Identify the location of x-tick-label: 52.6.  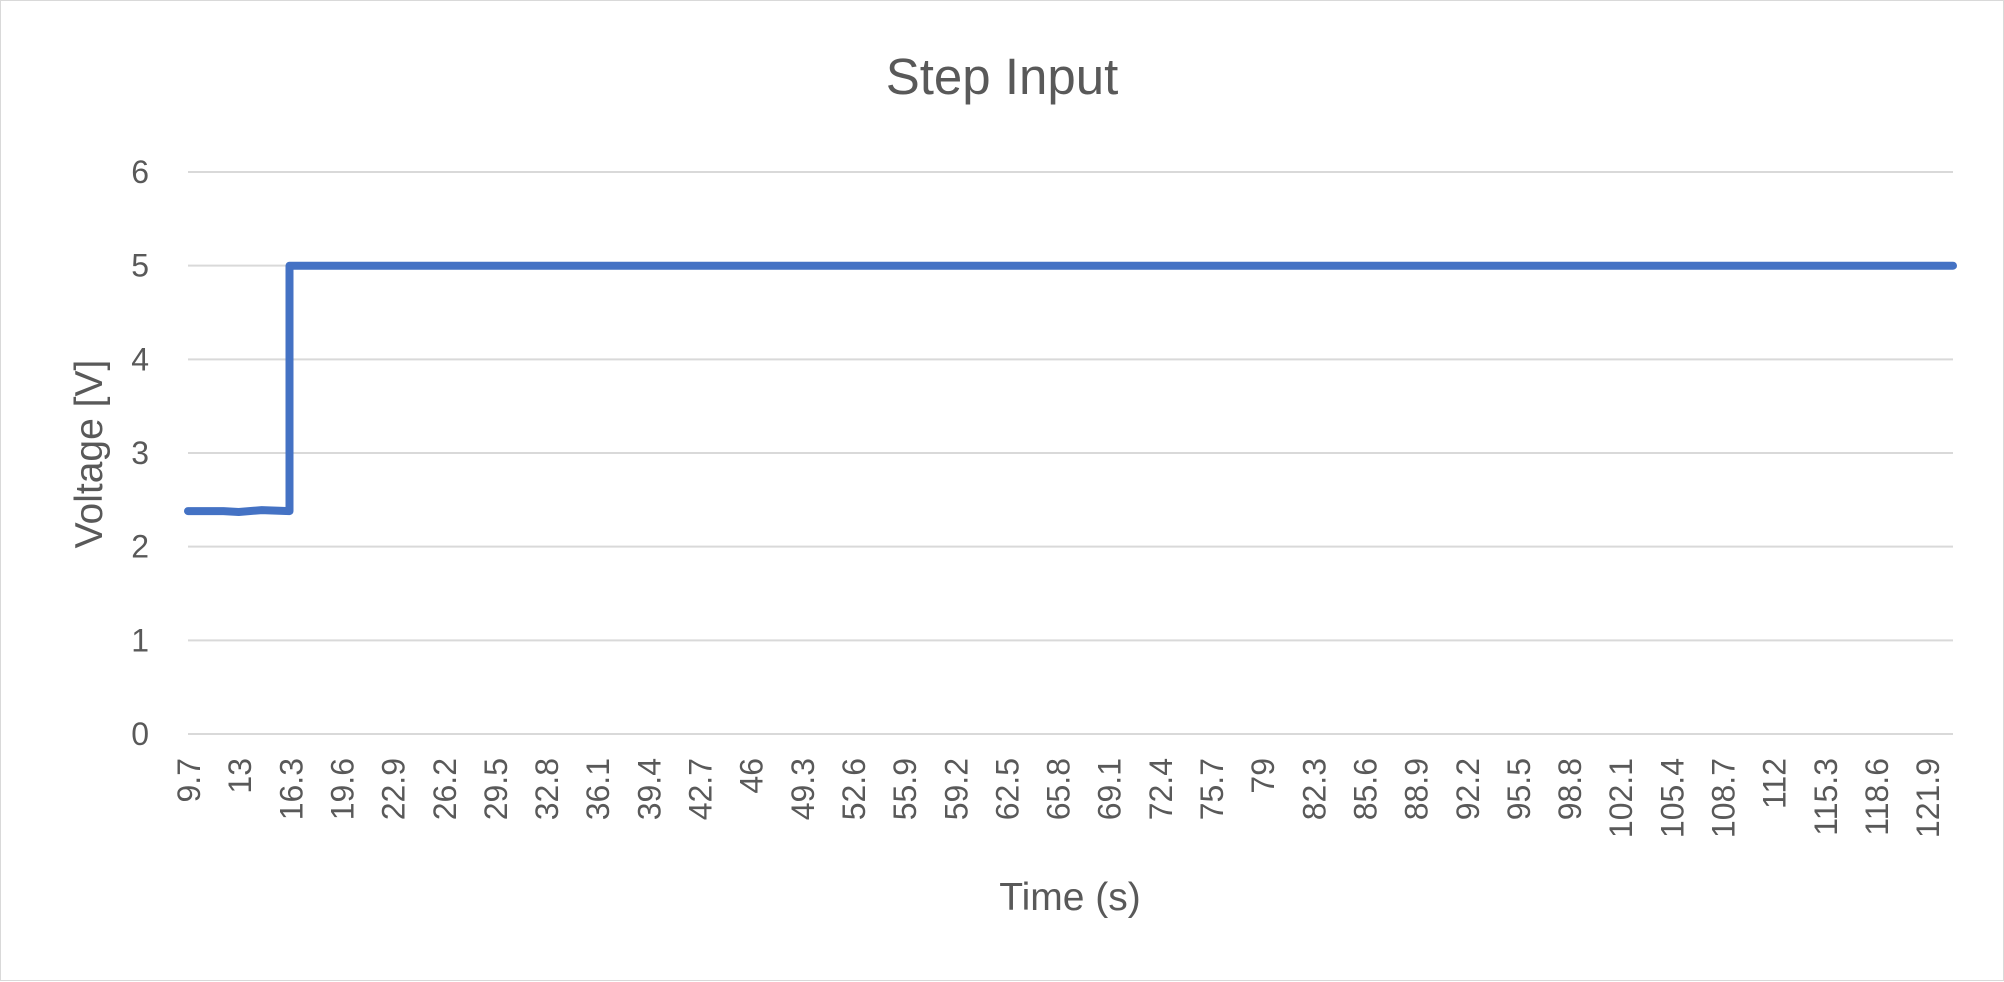
(854, 789).